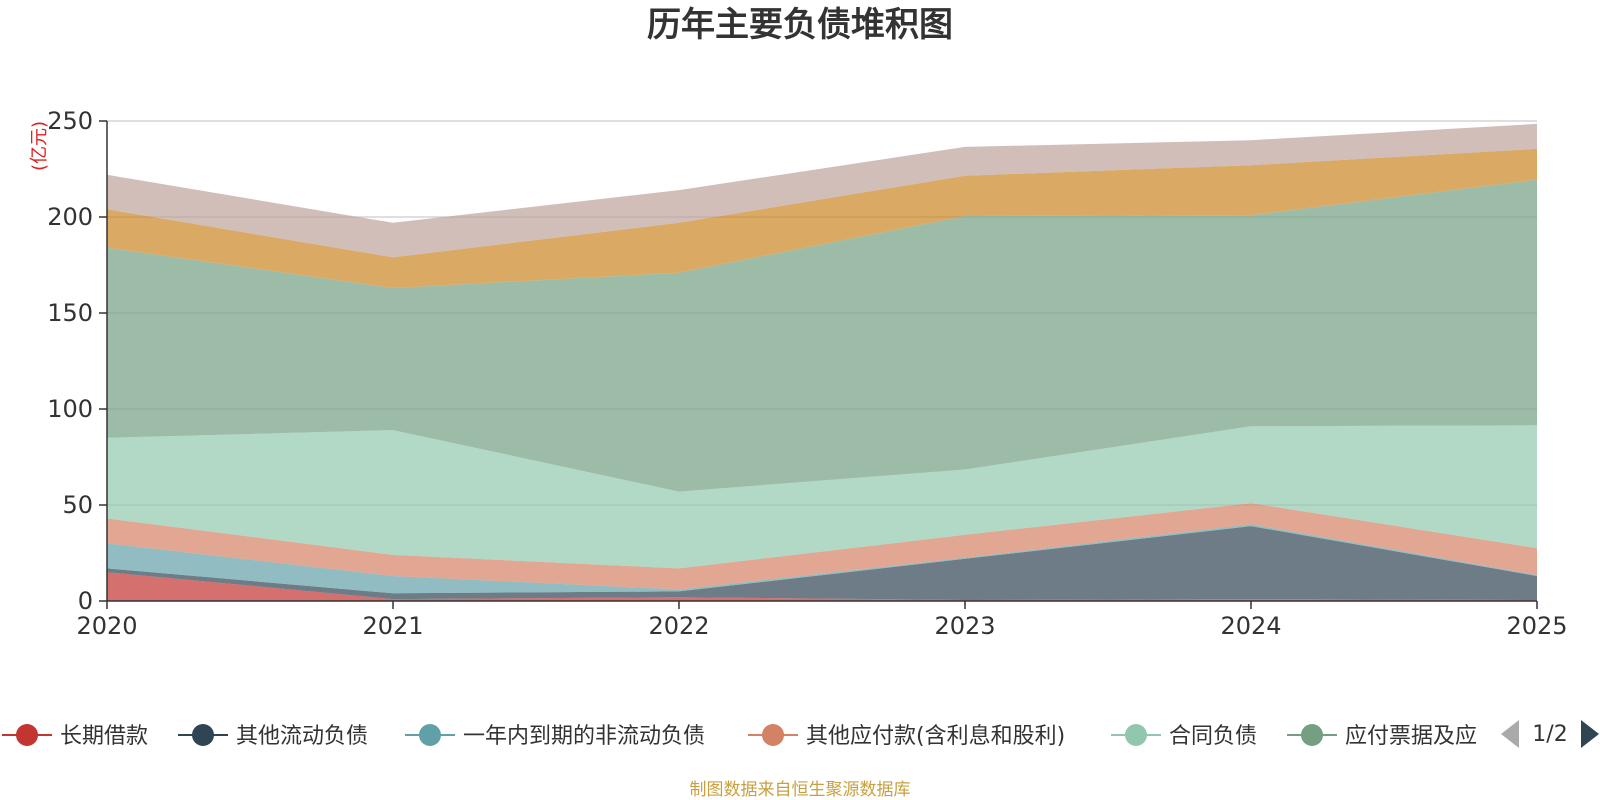 This screenshot has width=1600, height=800. I want to click on legend-item-1: 其他流动负债, so click(273, 736).